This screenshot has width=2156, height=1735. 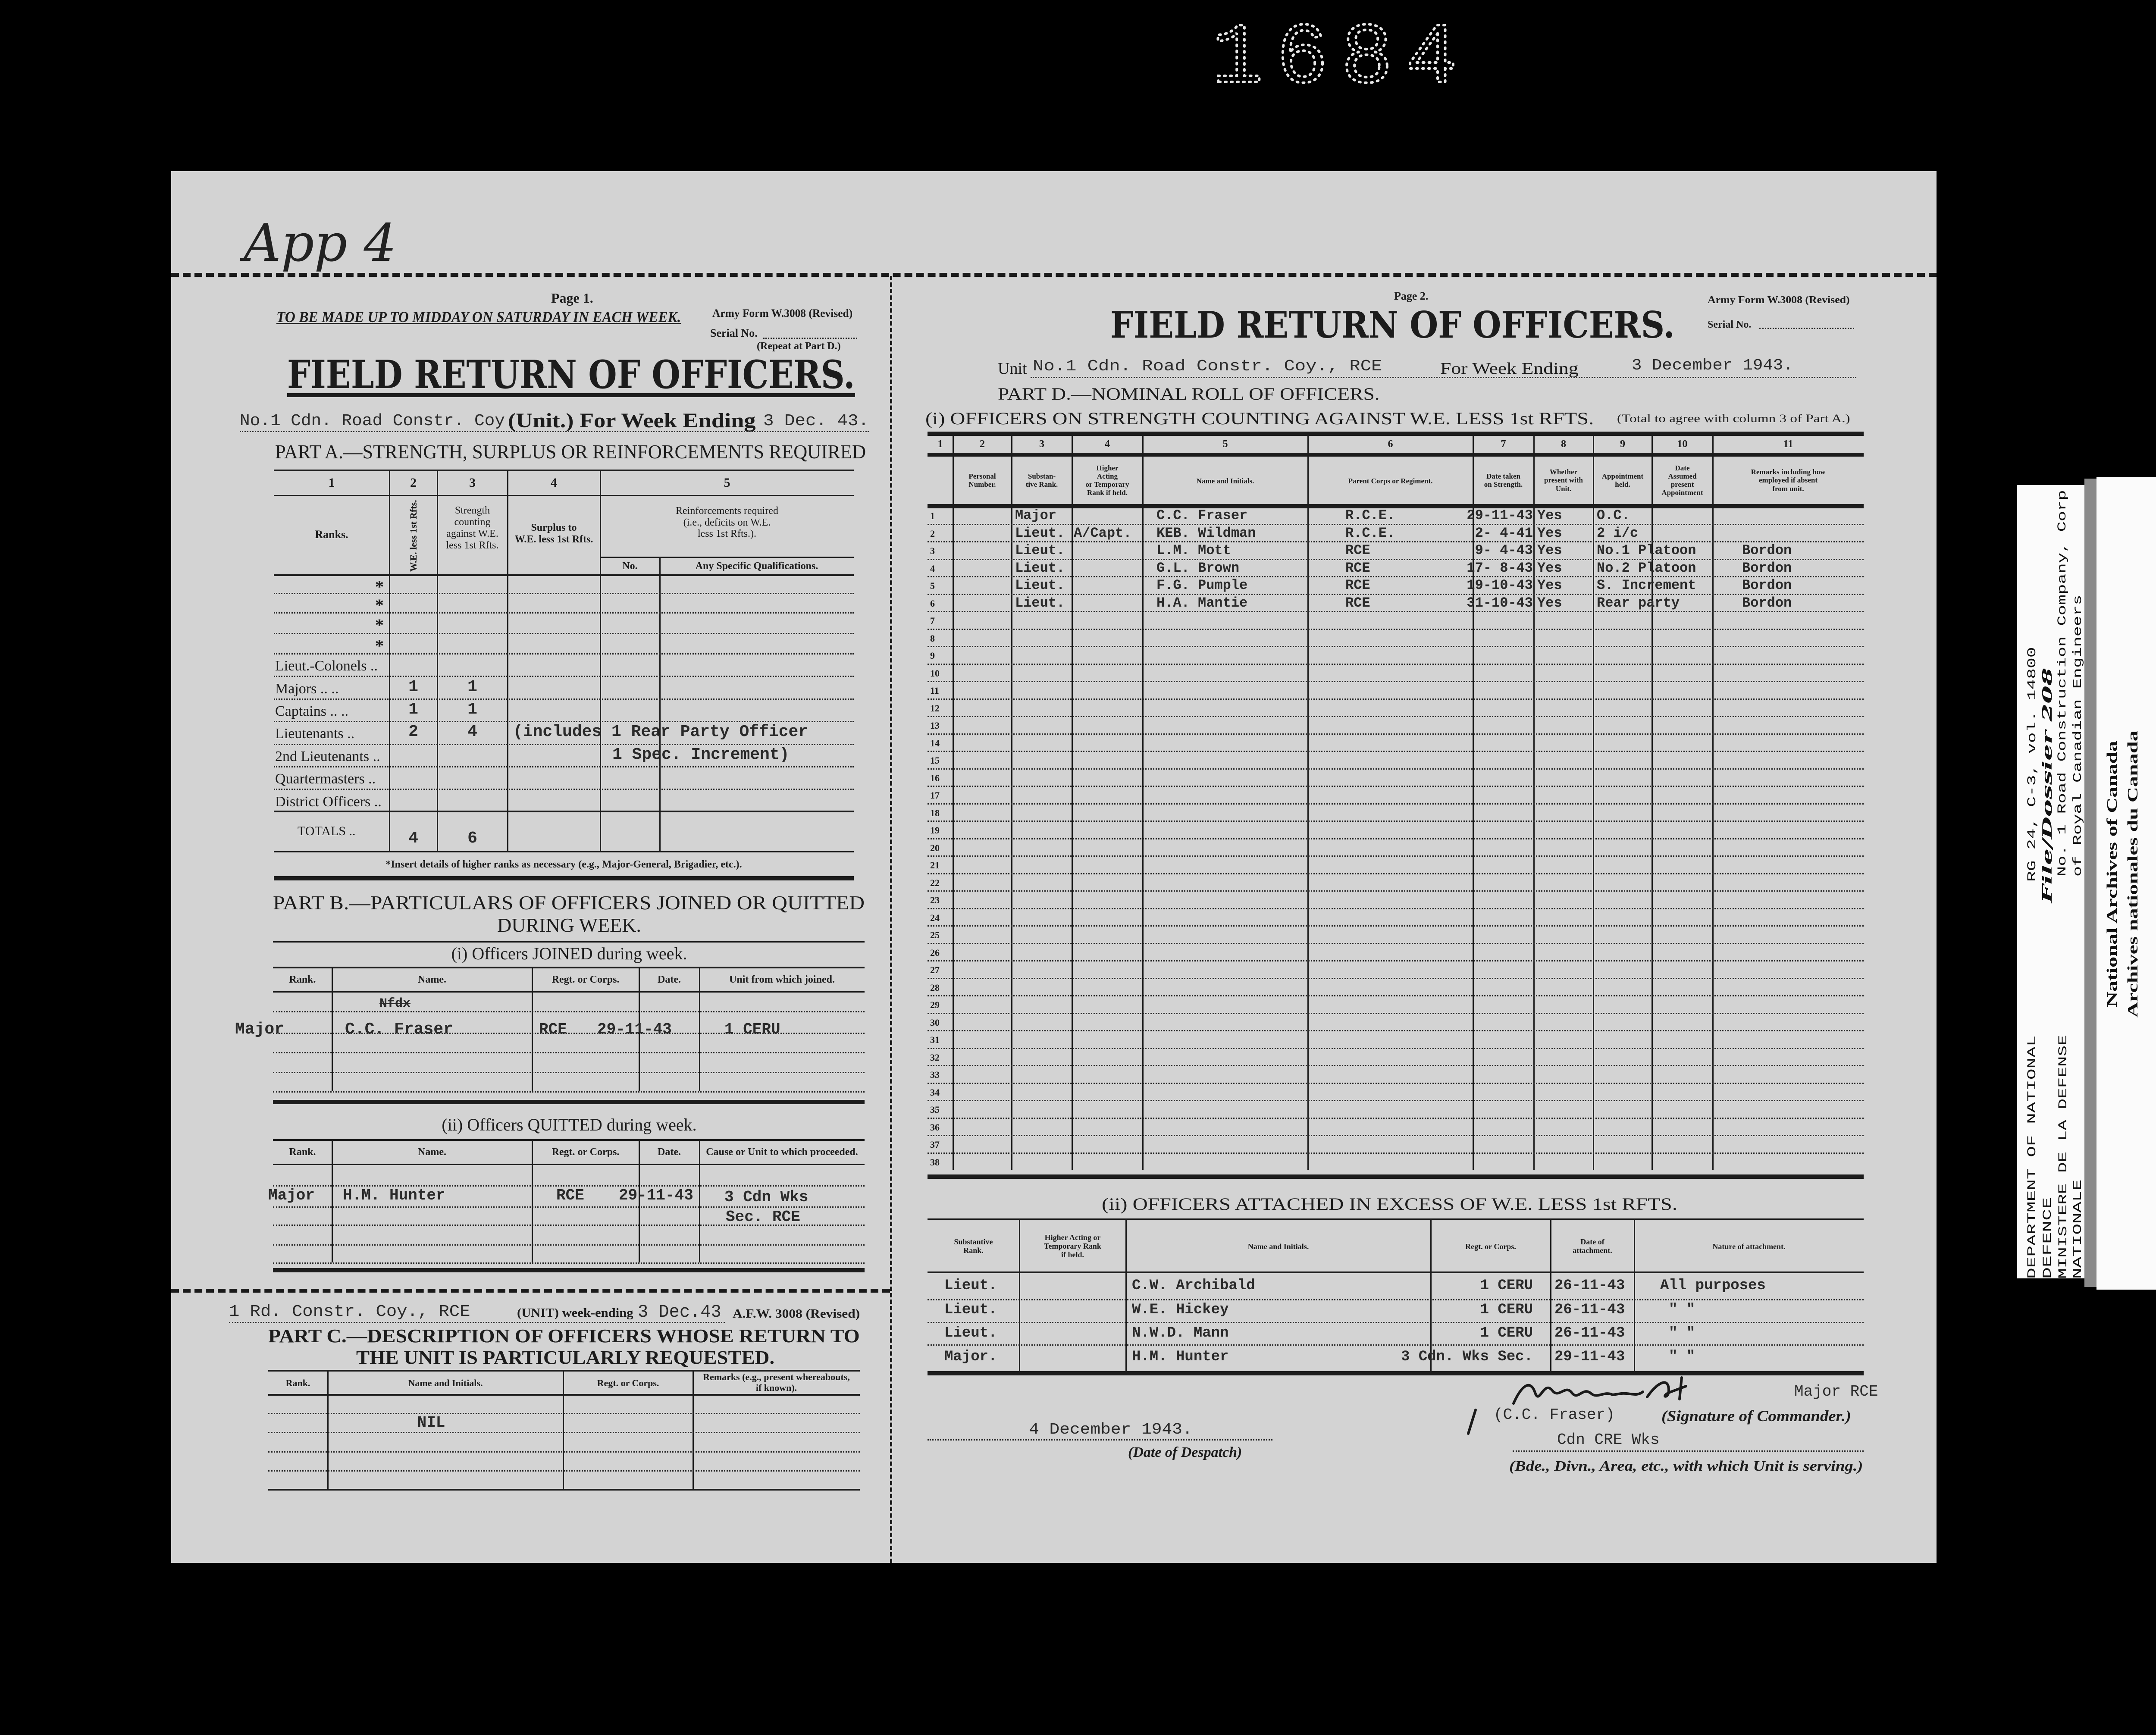 I want to click on handwritten-note: App 4, so click(x=320, y=243).